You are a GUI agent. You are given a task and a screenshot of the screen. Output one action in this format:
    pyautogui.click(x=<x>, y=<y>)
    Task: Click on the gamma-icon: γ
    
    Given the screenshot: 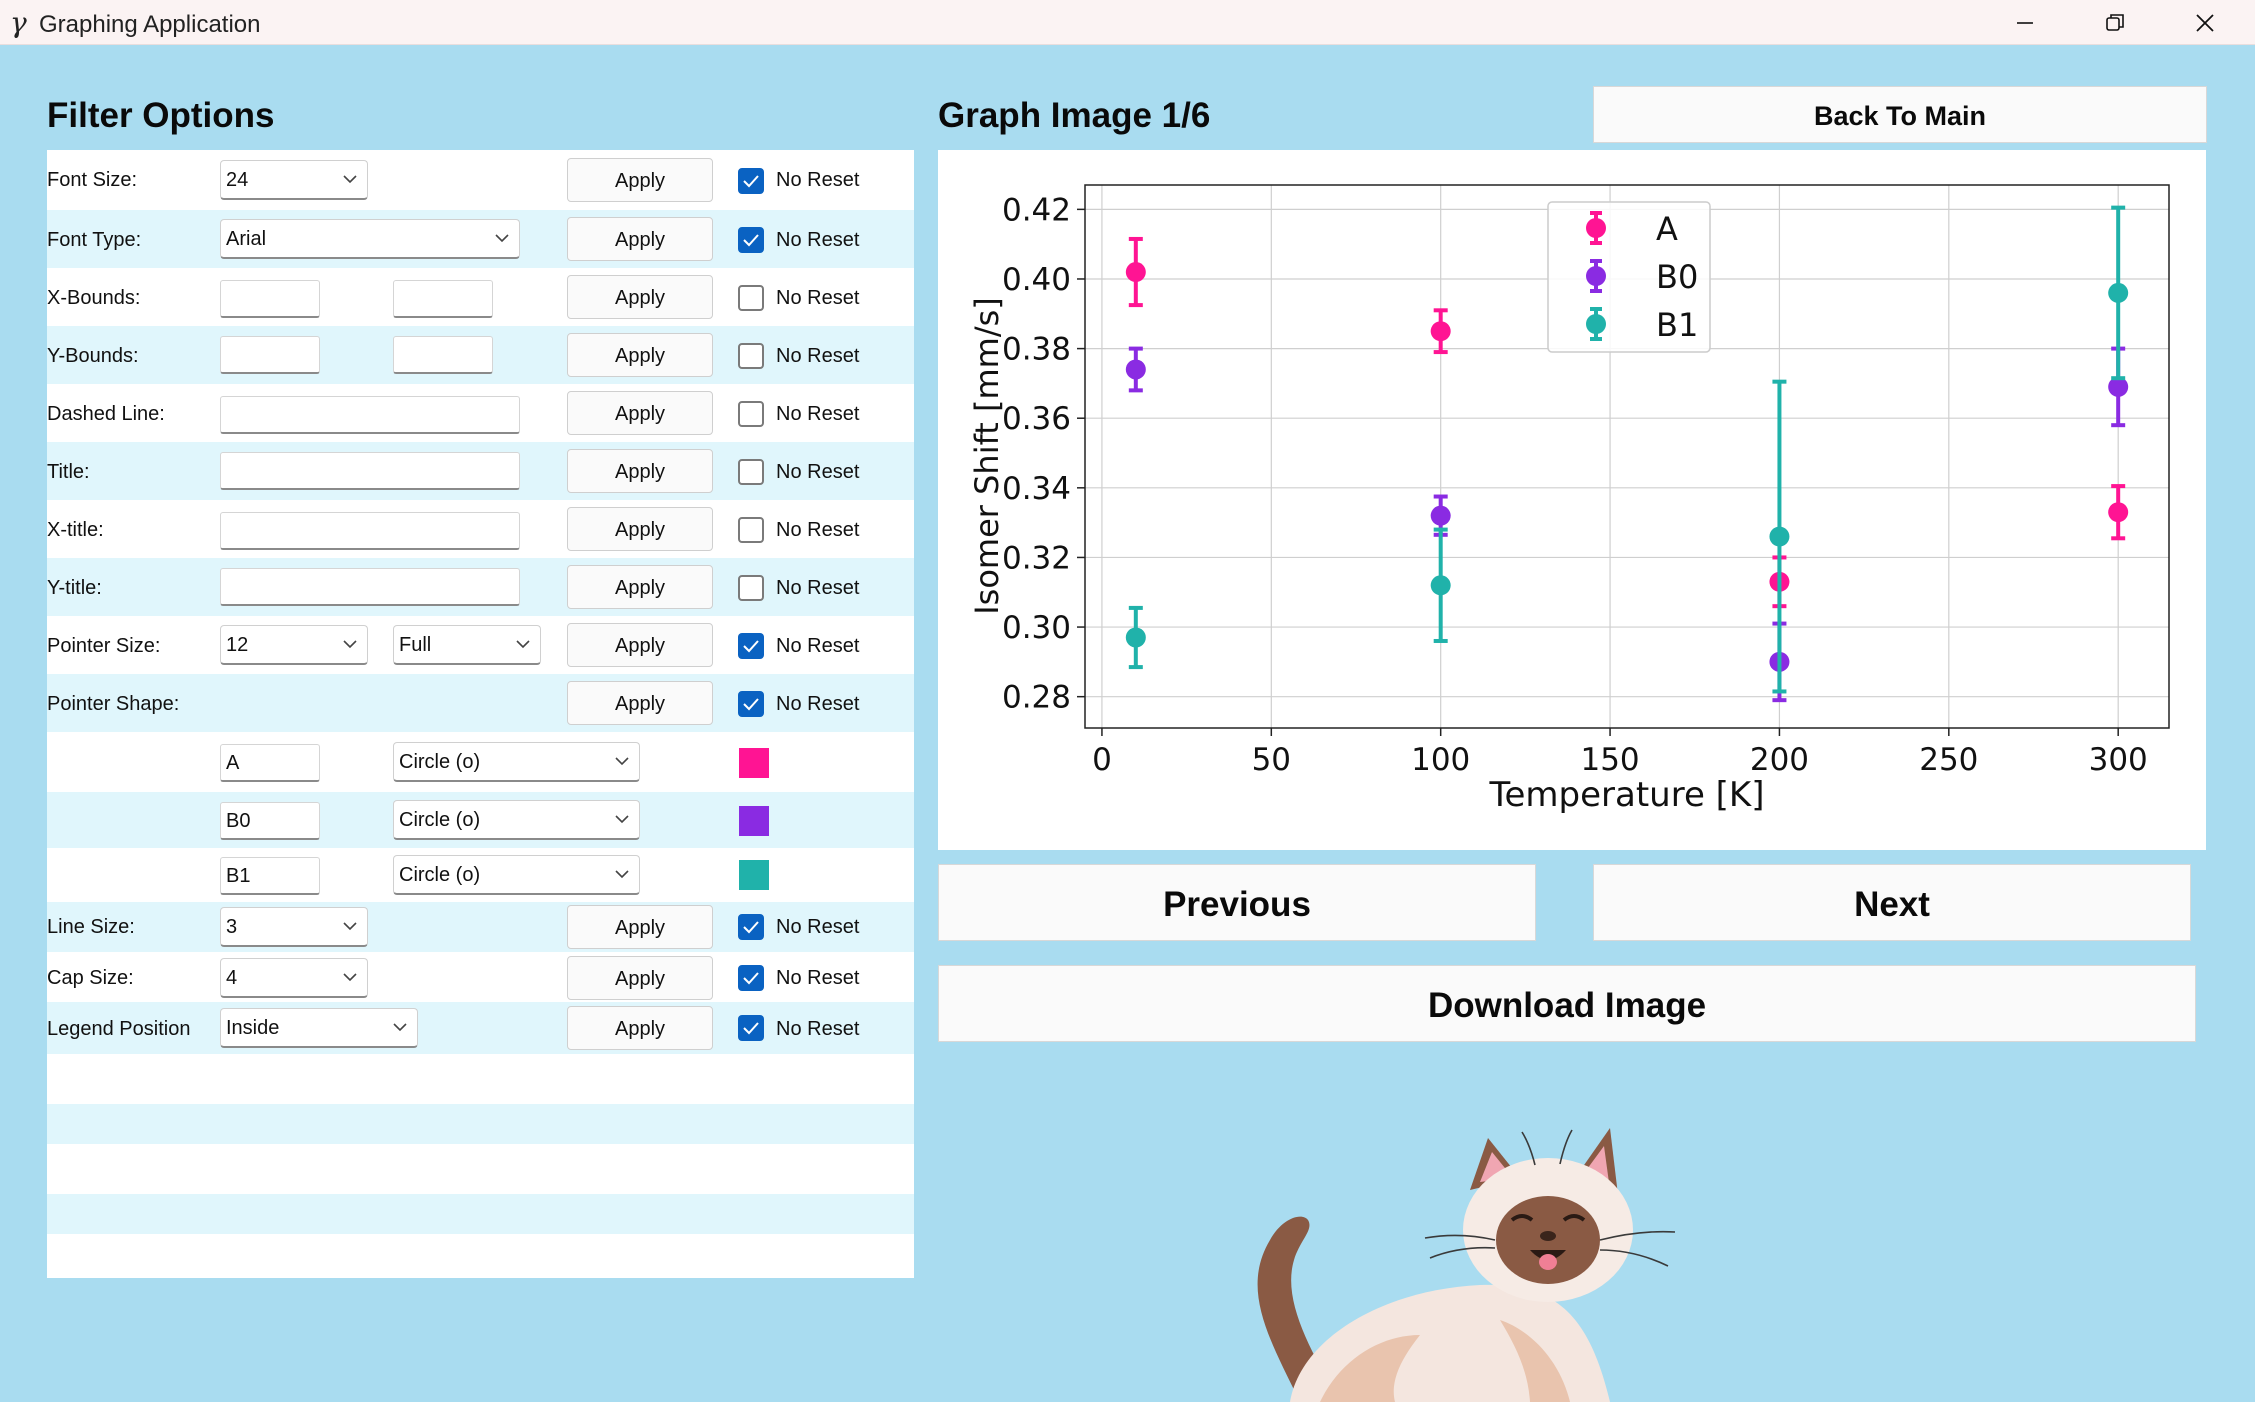 What is the action you would take?
    pyautogui.click(x=18, y=22)
    